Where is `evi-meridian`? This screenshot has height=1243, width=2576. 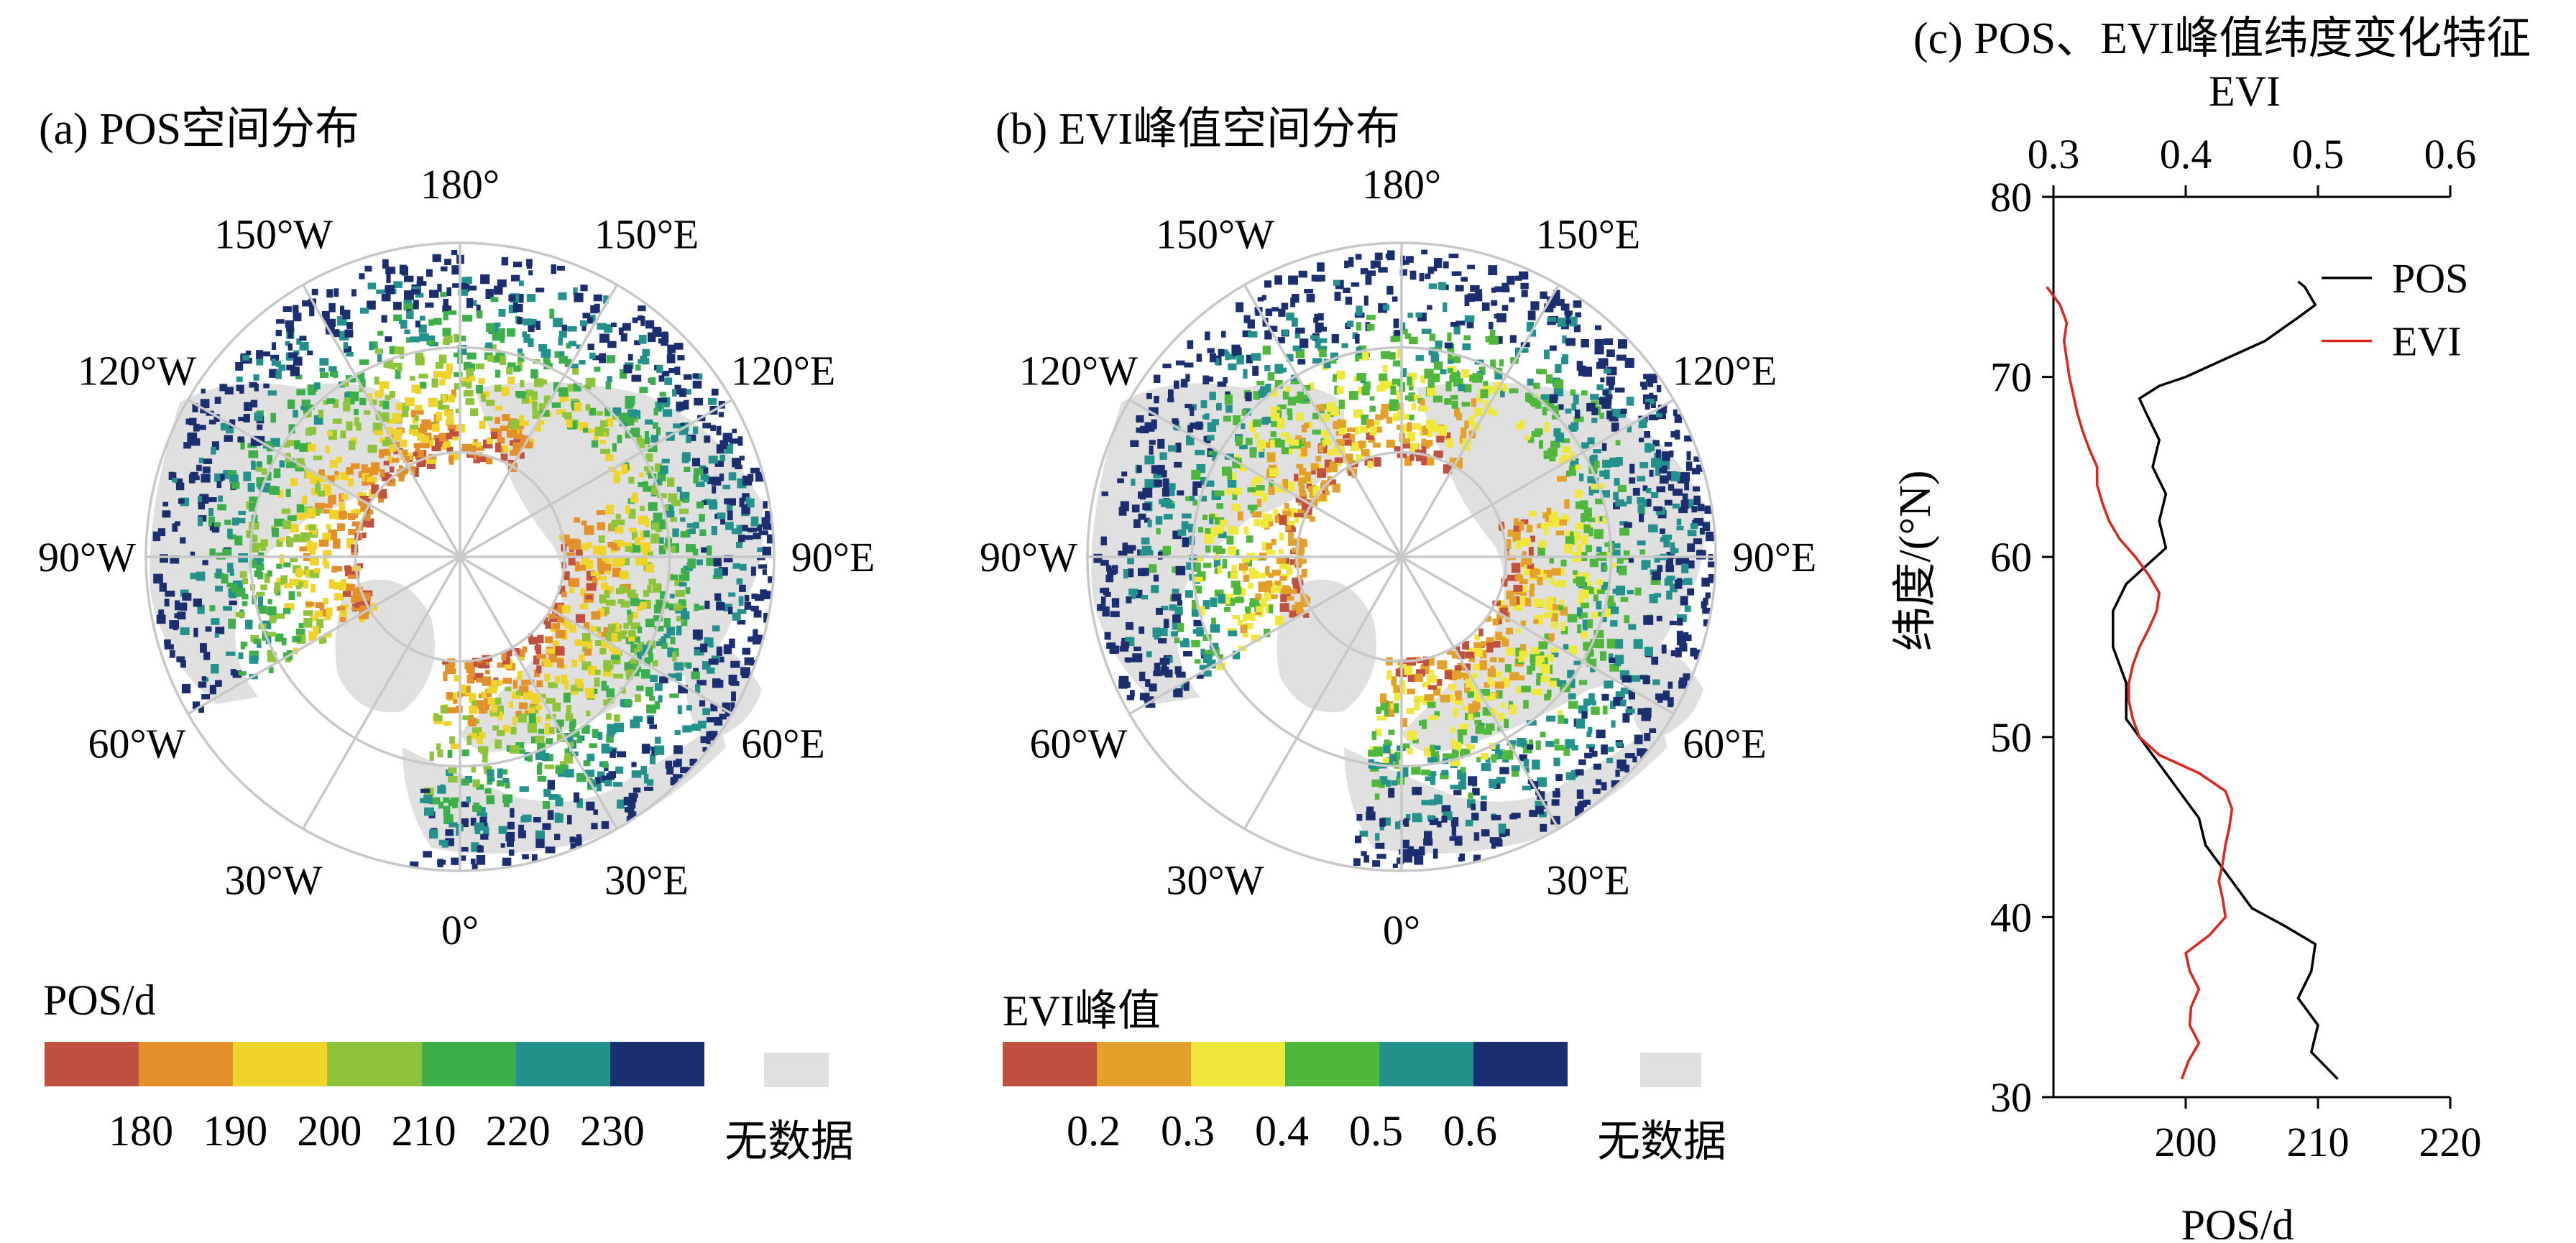 evi-meridian is located at coordinates (1323, 693).